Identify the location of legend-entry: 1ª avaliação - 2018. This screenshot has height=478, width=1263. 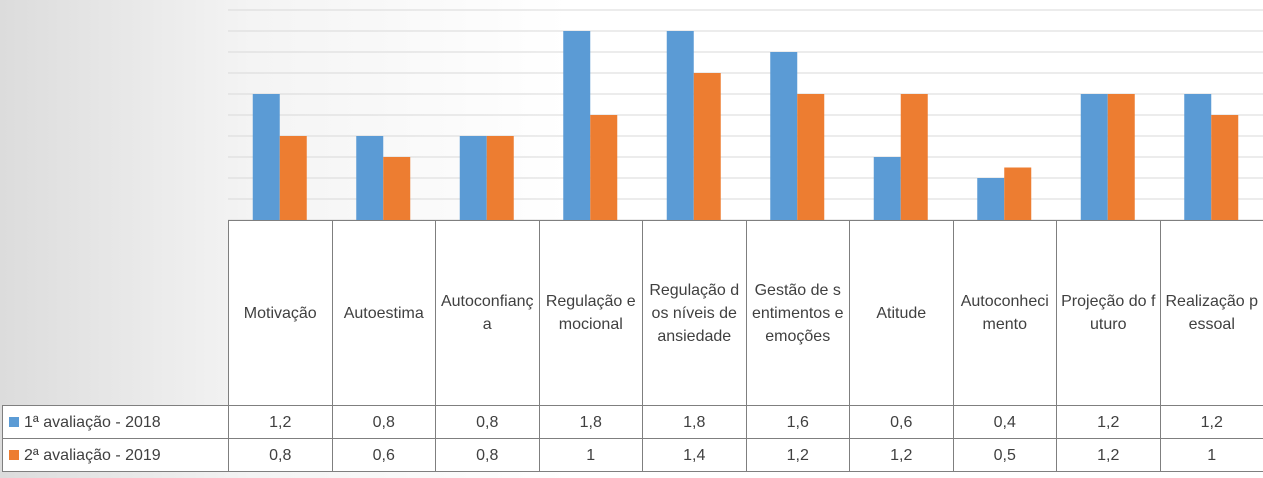
(115, 422).